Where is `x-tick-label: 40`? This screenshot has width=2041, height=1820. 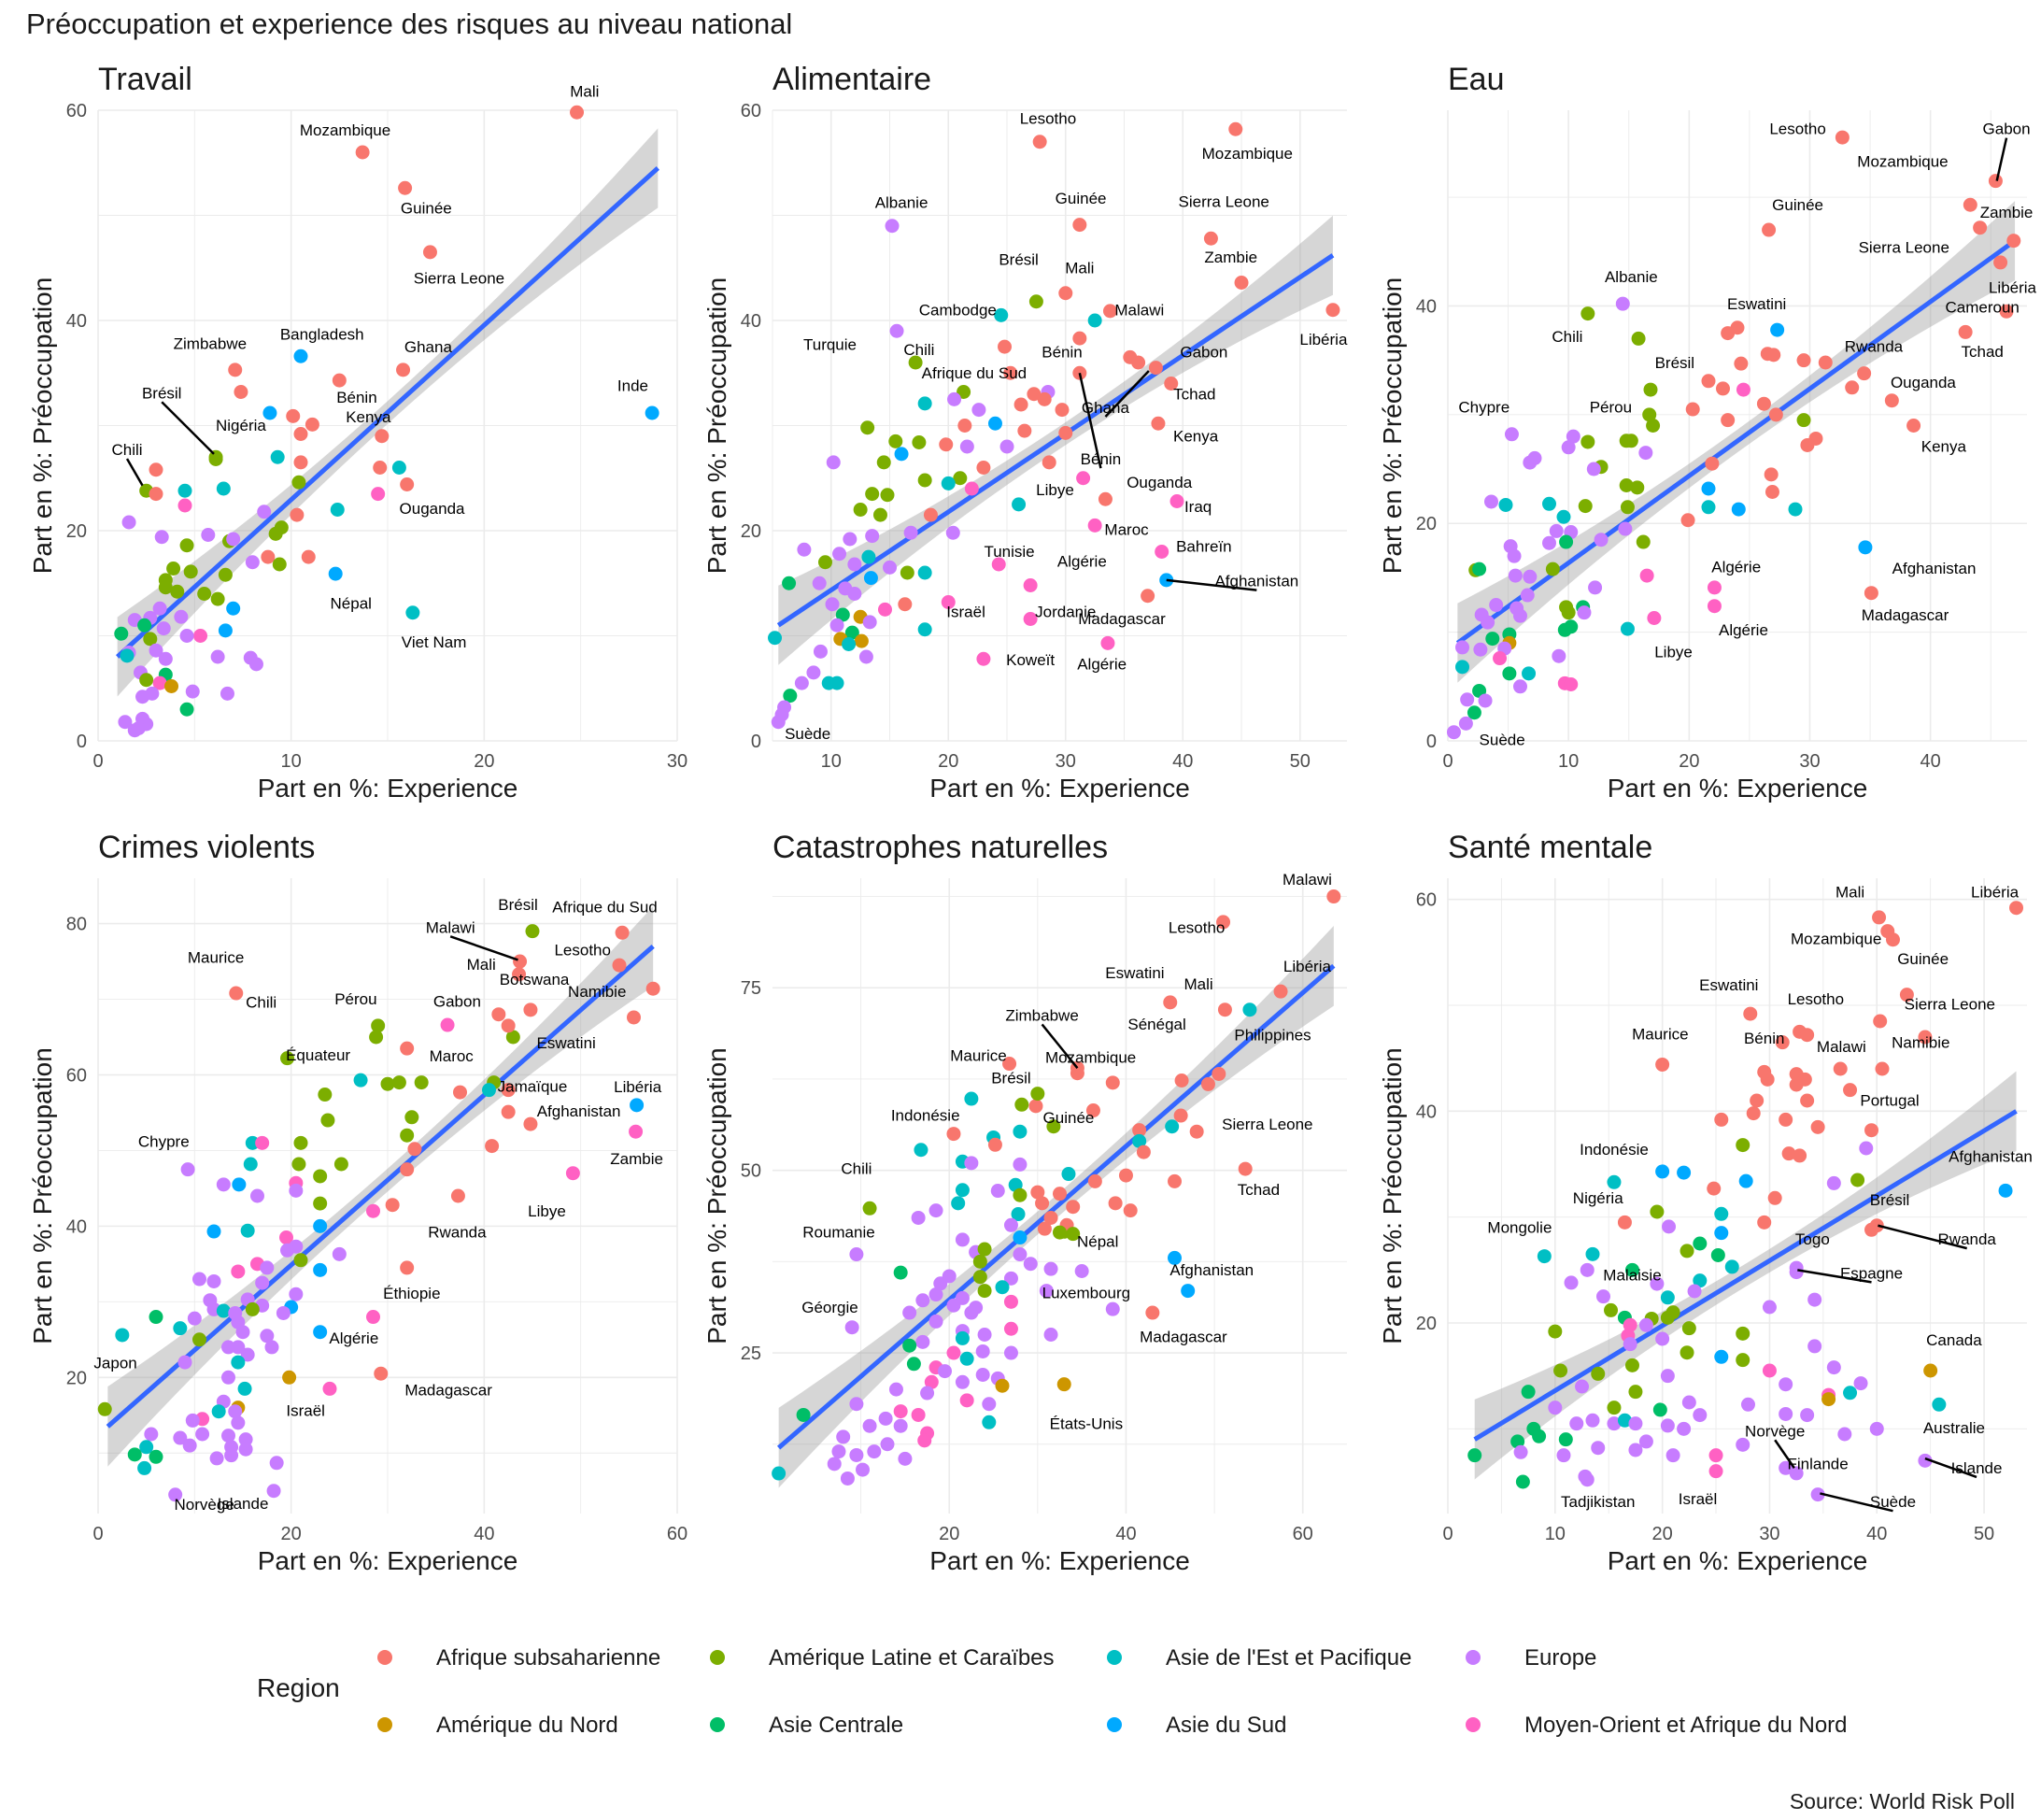
x-tick-label: 40 is located at coordinates (1876, 1534).